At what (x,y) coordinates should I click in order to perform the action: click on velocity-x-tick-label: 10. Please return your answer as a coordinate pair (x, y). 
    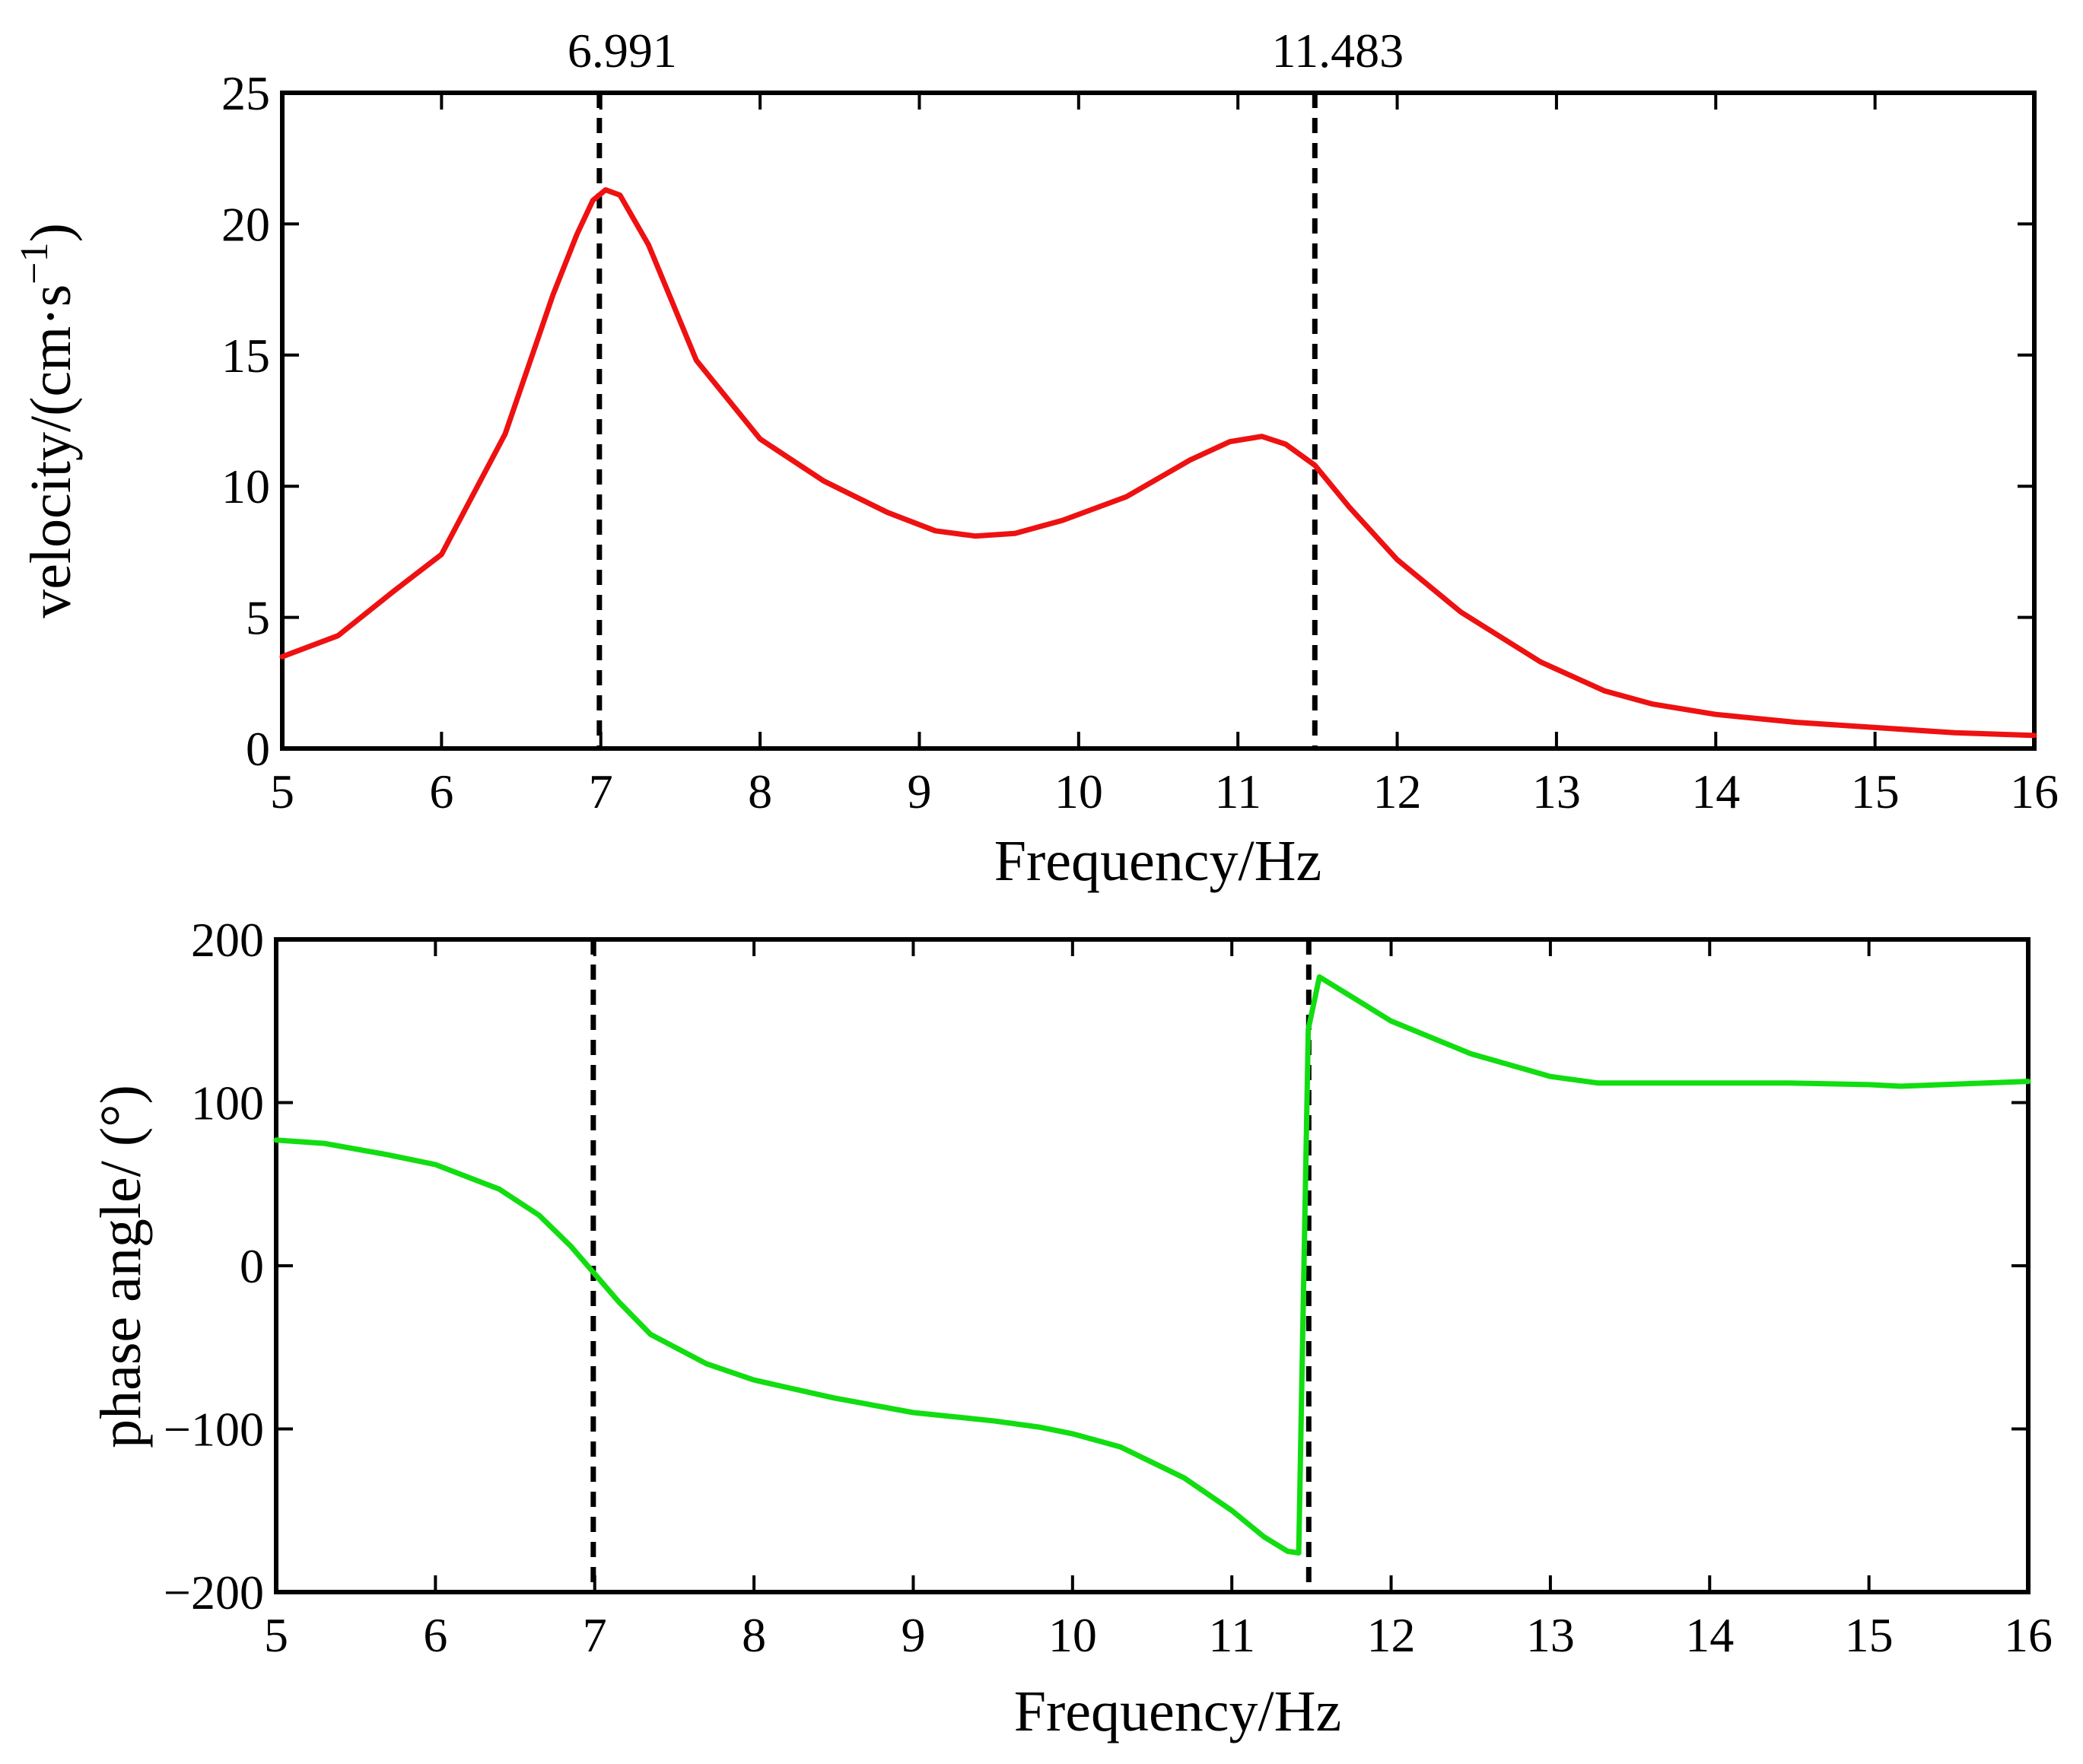
    Looking at the image, I should click on (1078, 791).